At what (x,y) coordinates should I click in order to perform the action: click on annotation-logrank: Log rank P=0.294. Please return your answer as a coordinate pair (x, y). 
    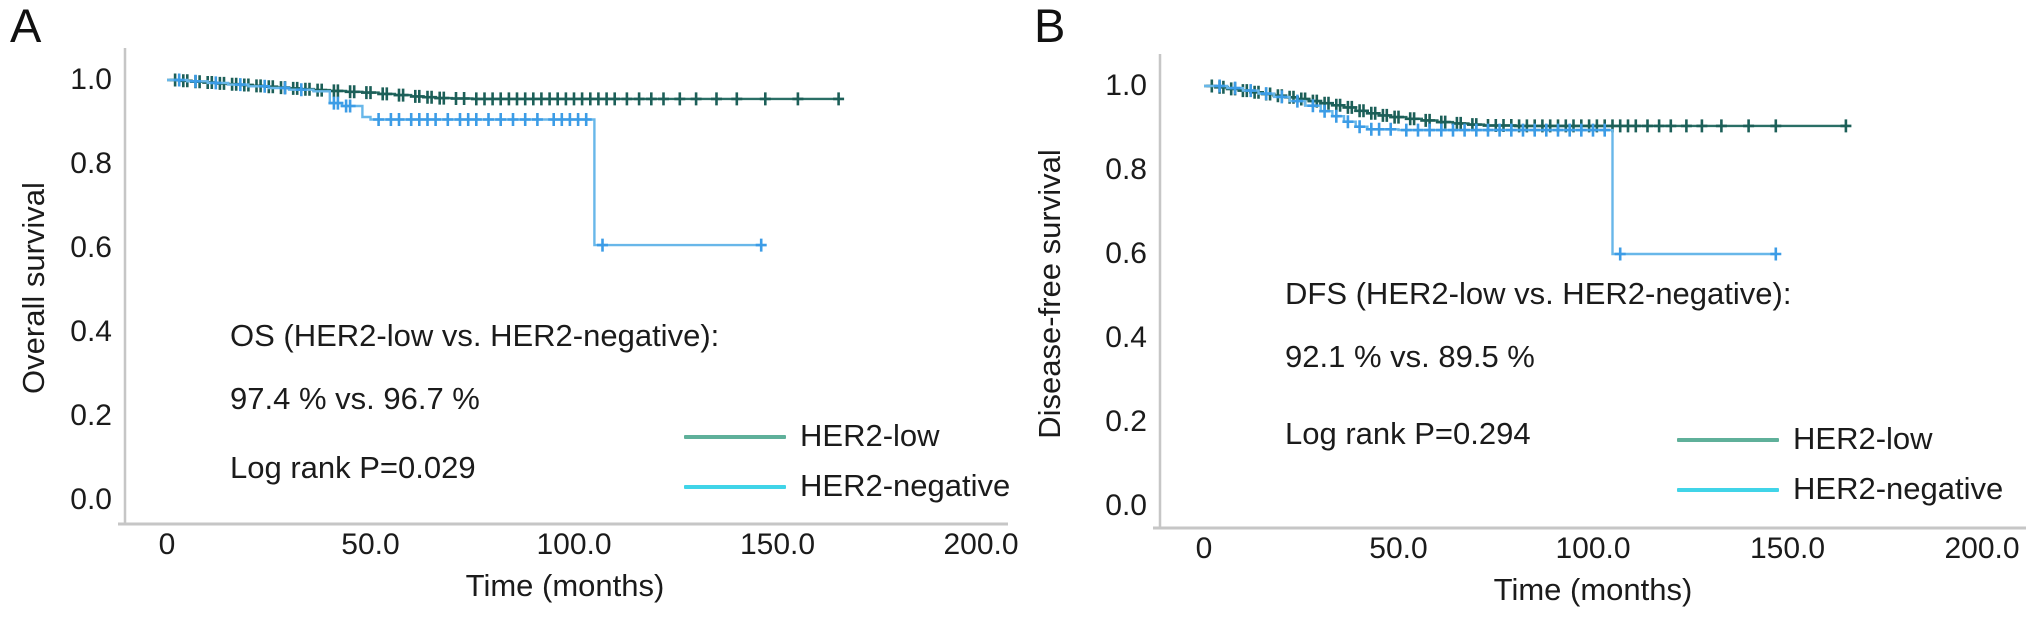
    Looking at the image, I should click on (1408, 433).